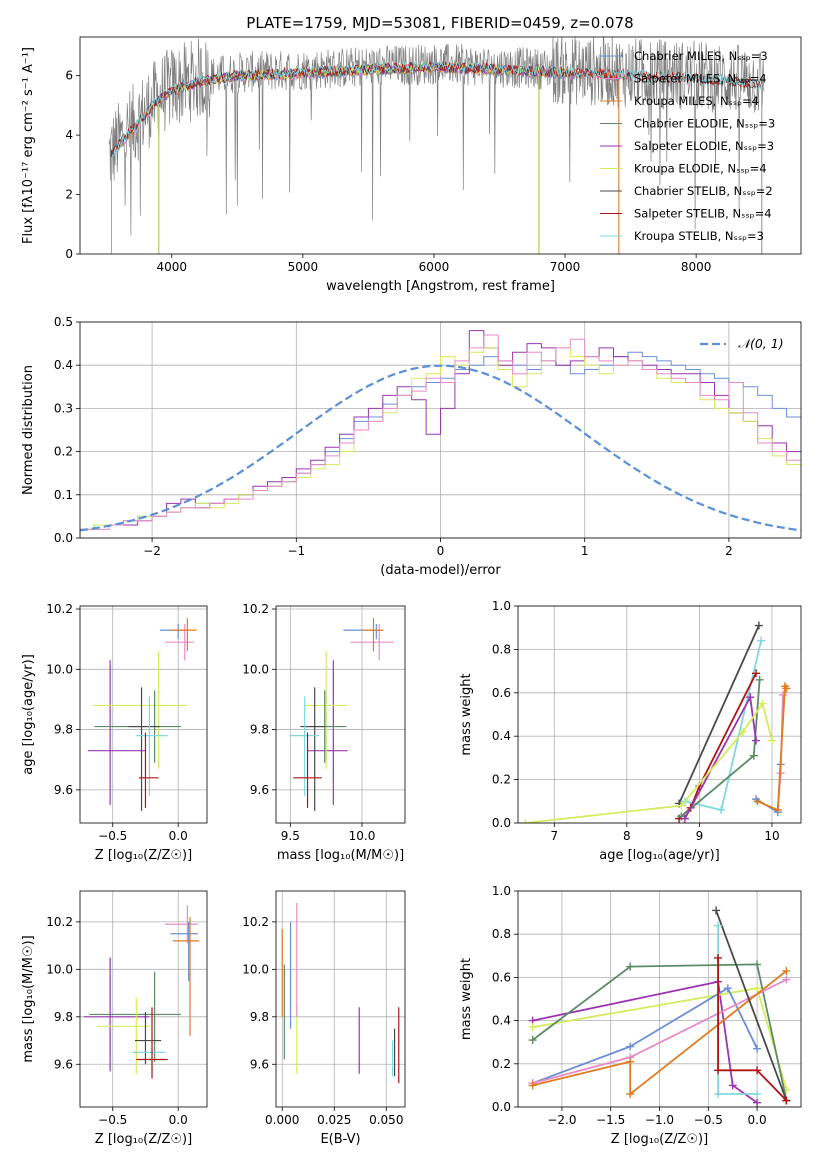 This screenshot has width=819, height=1170. Describe the element at coordinates (334, 1120) in the screenshot. I see `x-tick-label: 0.025` at that location.